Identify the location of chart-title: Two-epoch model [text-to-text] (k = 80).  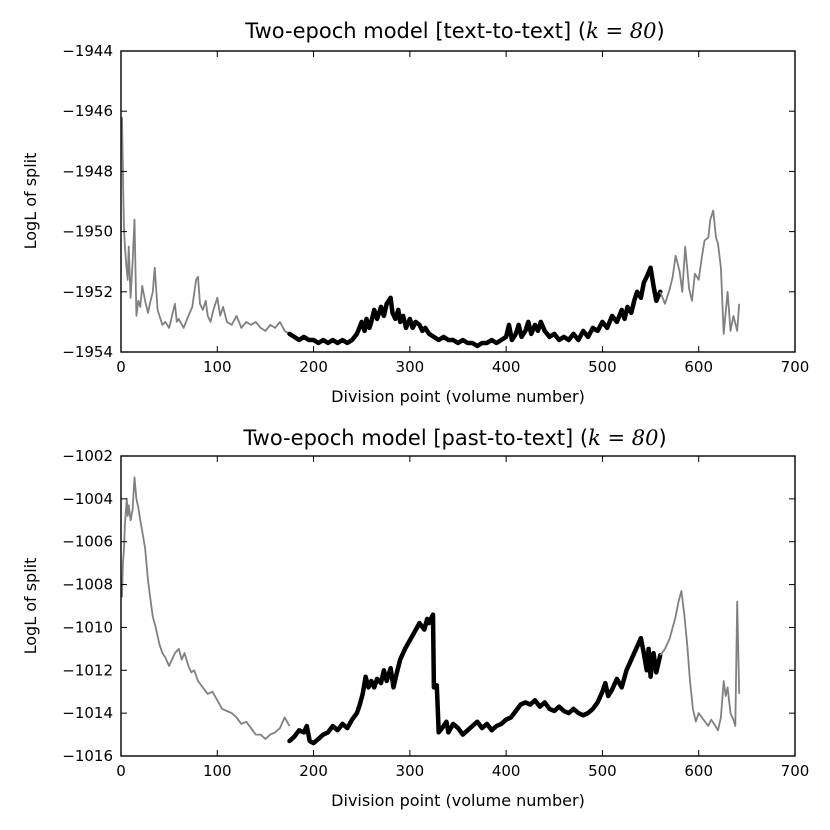
(454, 31).